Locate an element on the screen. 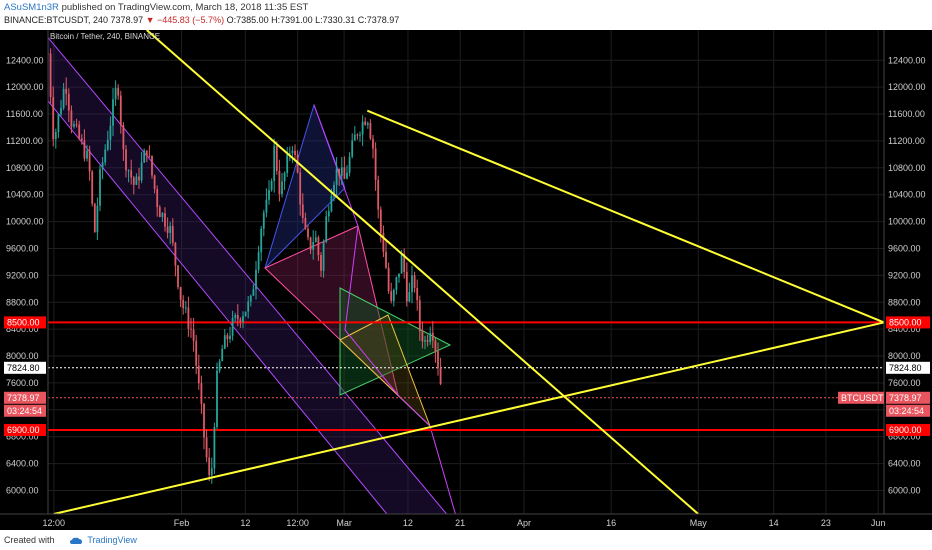 This screenshot has width=932, height=550. y-tick-label-right: 9200.00 is located at coordinates (904, 275).